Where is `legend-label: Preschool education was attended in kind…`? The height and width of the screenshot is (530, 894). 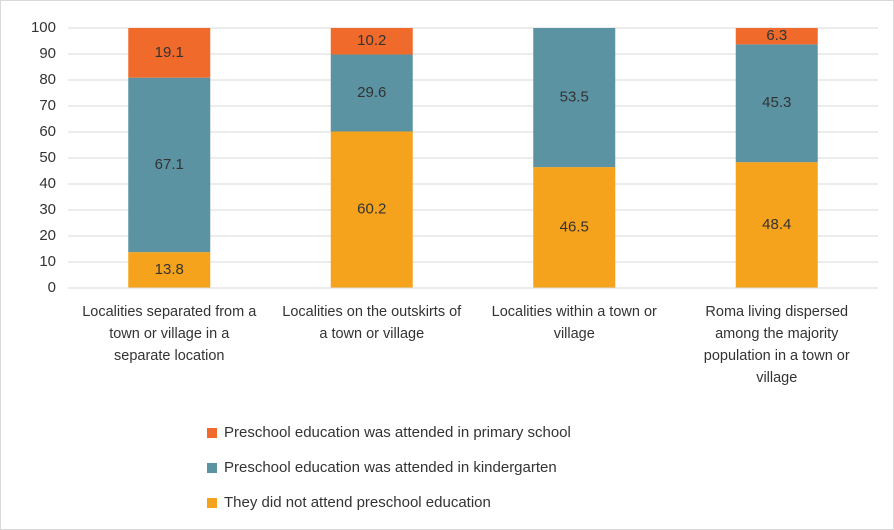 legend-label: Preschool education was attended in kind… is located at coordinates (390, 467).